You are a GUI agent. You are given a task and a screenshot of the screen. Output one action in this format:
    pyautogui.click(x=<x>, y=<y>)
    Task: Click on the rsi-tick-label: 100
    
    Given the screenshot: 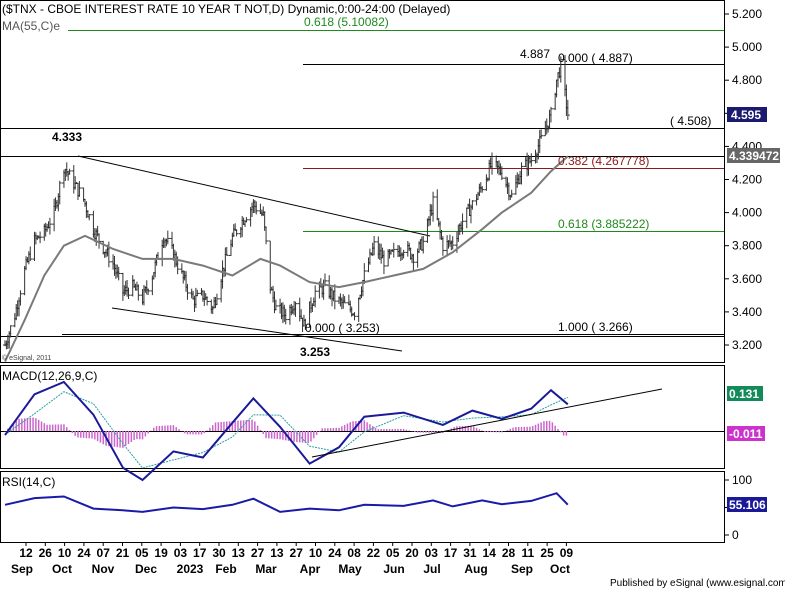 What is the action you would take?
    pyautogui.click(x=742, y=480)
    